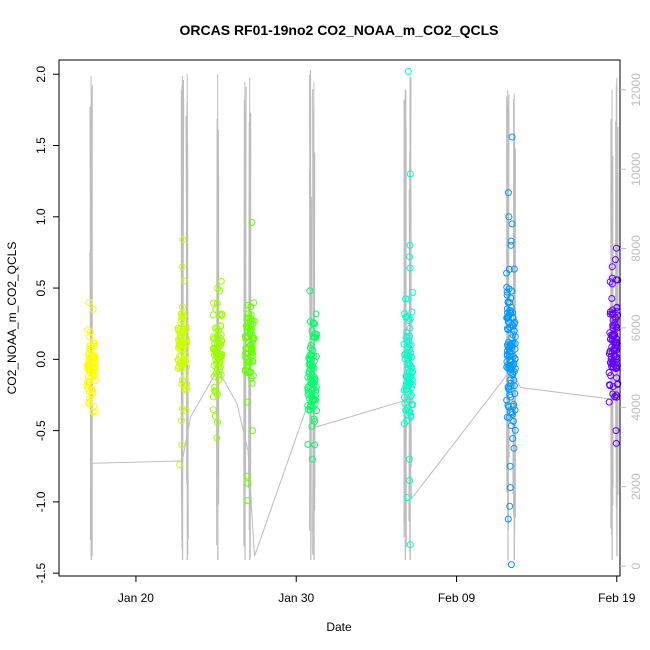 The height and width of the screenshot is (650, 650). Describe the element at coordinates (41, 572) in the screenshot. I see `y-tick-label: -1.5` at that location.